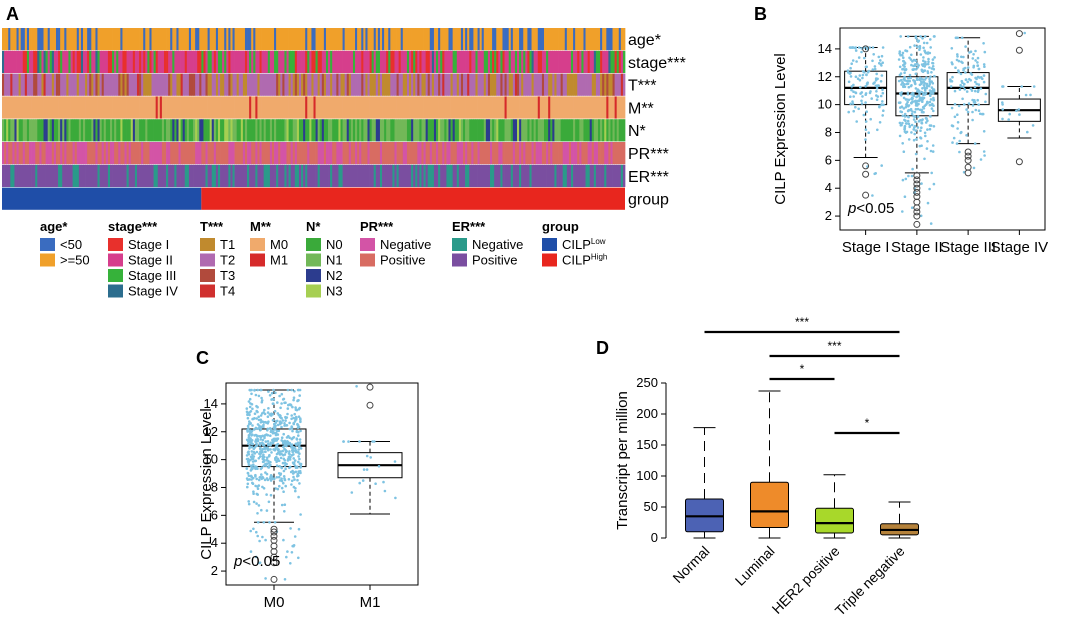 The width and height of the screenshot is (1065, 632). What do you see at coordinates (1019, 162) in the screenshot?
I see `outlier-point` at bounding box center [1019, 162].